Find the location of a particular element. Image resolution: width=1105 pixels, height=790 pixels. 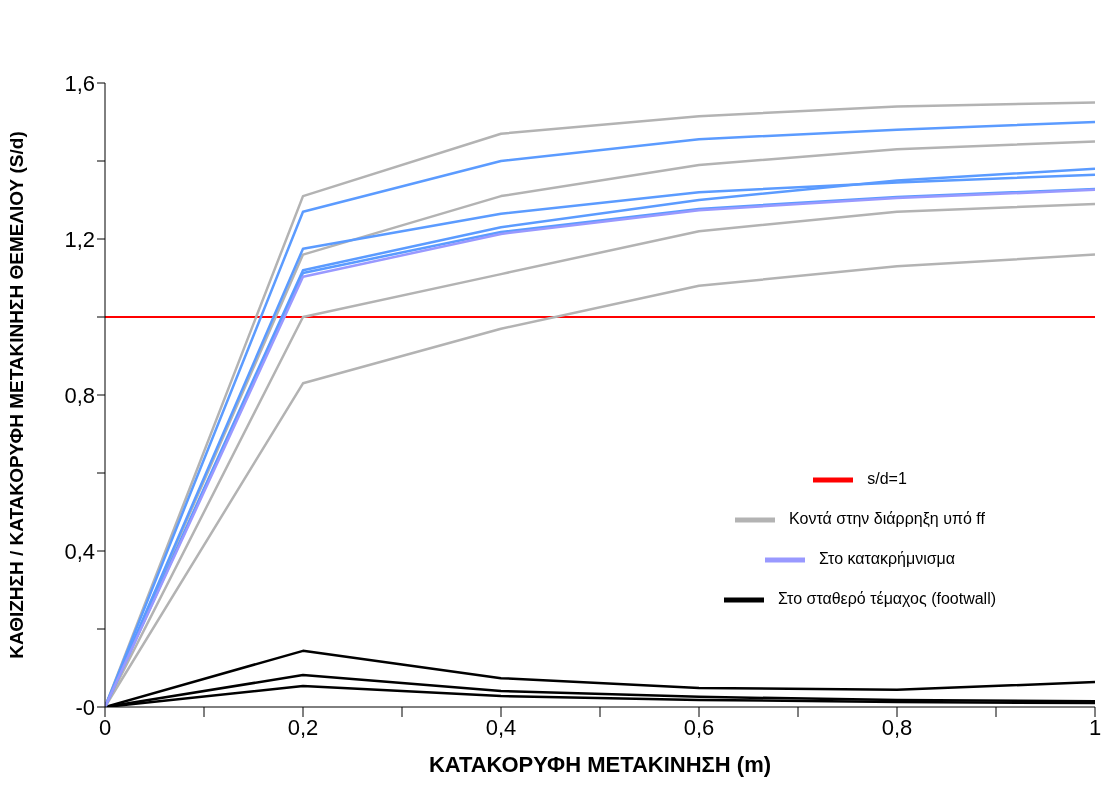

x-tick-label: 0,2 is located at coordinates (303, 727).